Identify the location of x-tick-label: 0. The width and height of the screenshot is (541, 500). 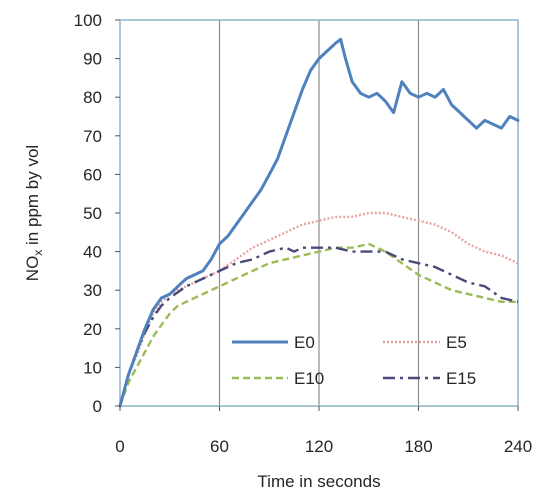
(119, 446).